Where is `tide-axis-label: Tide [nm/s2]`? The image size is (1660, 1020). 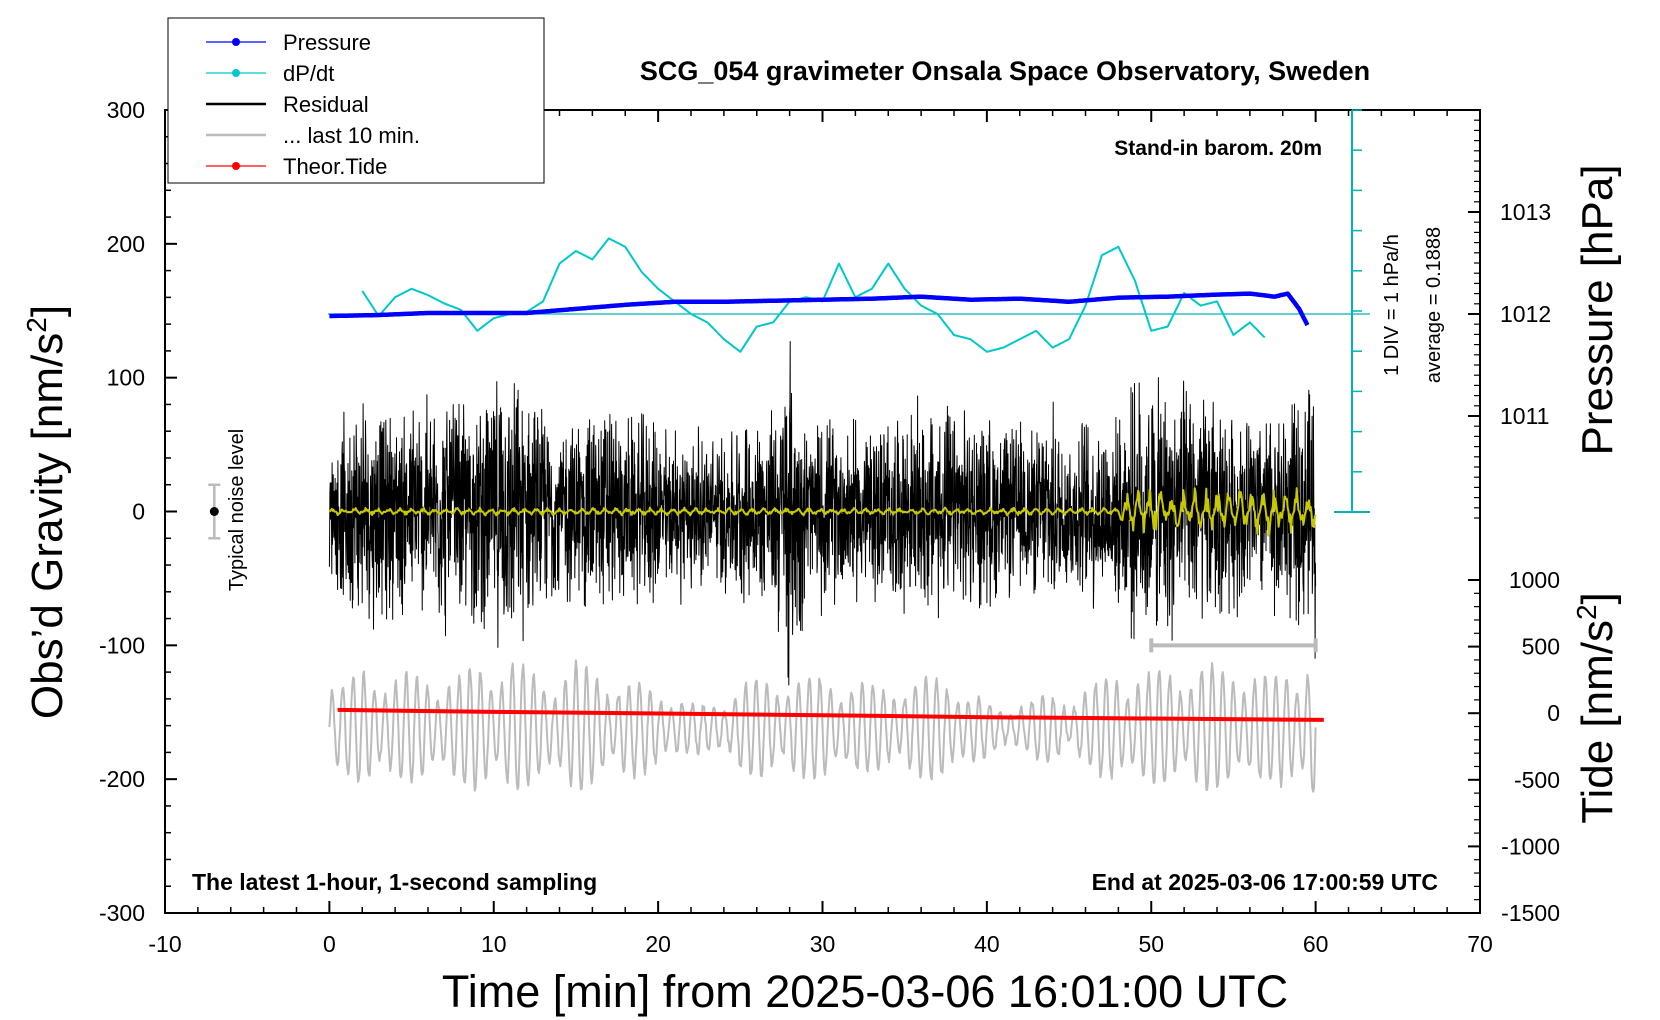 tide-axis-label: Tide [nm/s2] is located at coordinates (1596, 708).